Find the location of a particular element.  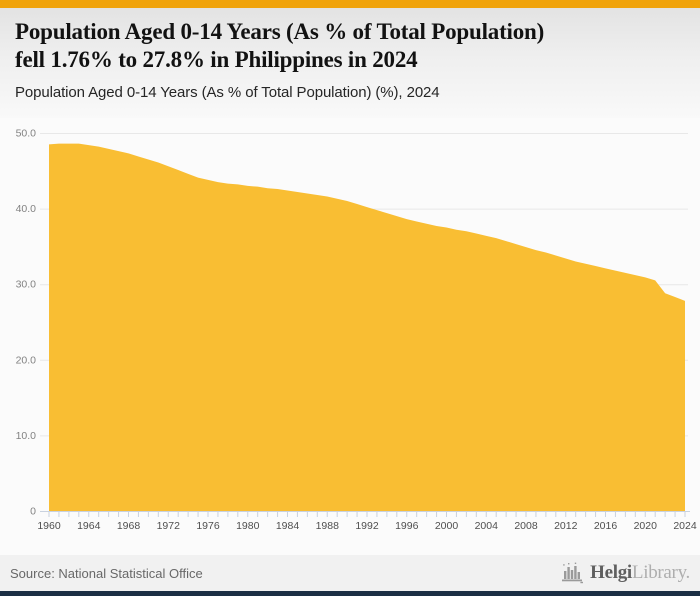

accent-top-bar is located at coordinates (350, 4).